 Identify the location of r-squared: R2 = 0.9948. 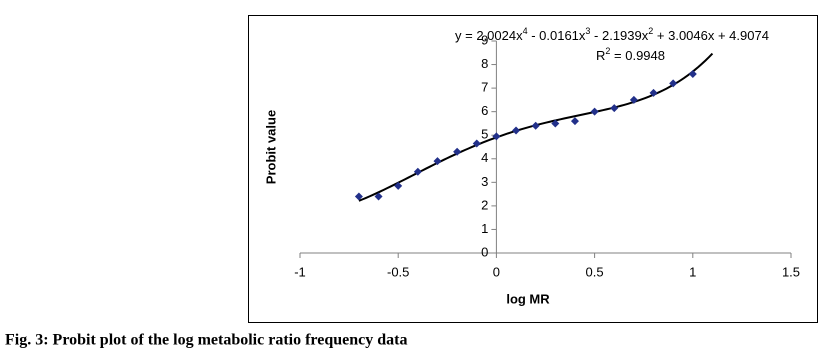
(630, 54).